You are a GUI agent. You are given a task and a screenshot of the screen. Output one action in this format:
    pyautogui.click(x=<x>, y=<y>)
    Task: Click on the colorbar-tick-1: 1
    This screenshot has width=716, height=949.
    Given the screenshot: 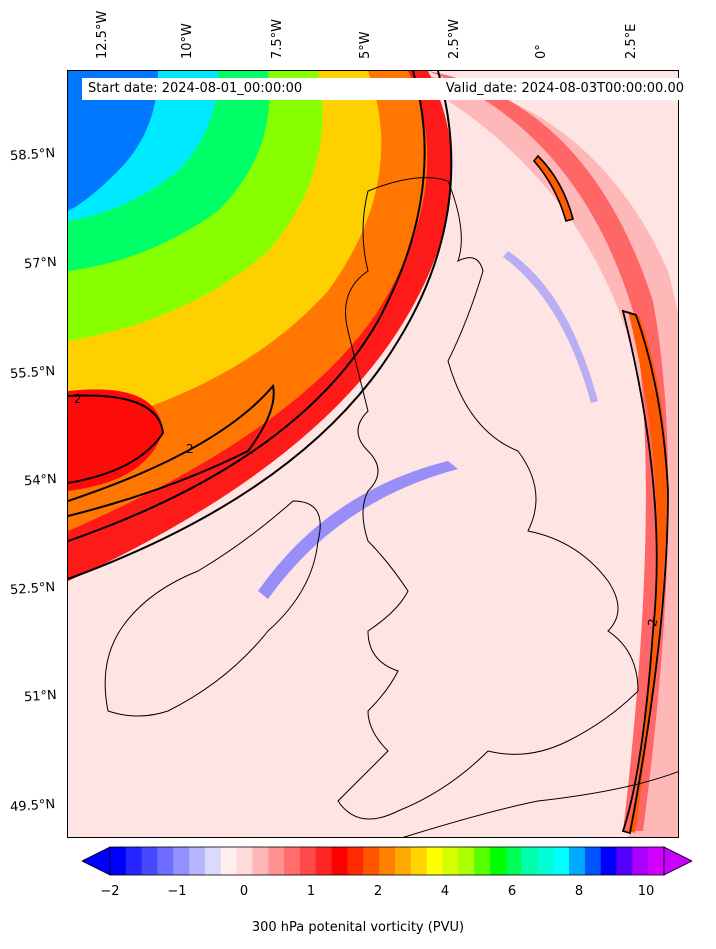 What is the action you would take?
    pyautogui.click(x=311, y=891)
    